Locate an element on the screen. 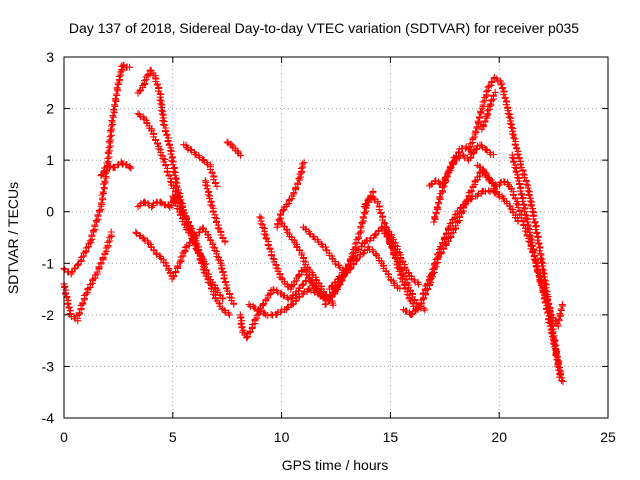 The width and height of the screenshot is (640, 480). x-axis-title: GPS time / hours is located at coordinates (335, 465).